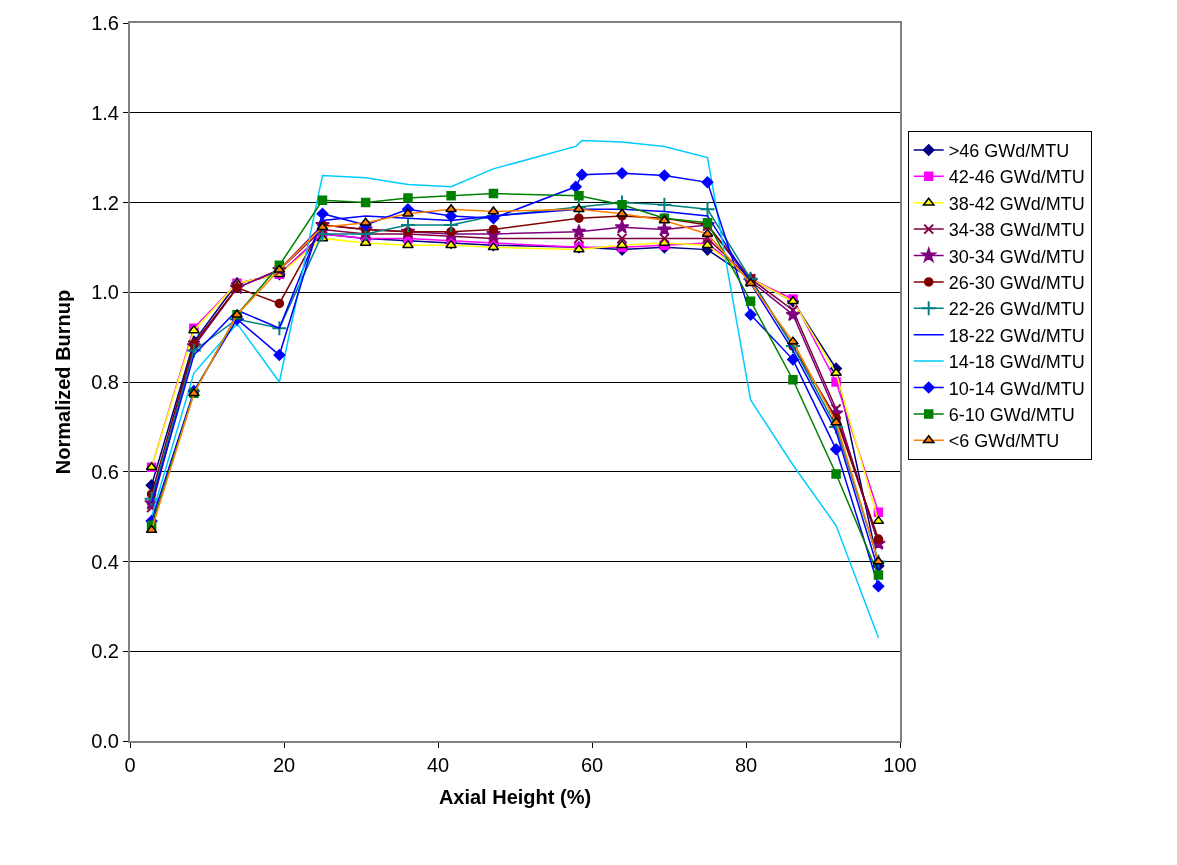 The height and width of the screenshot is (865, 1177). Describe the element at coordinates (105, 651) in the screenshot. I see `y-tick-label: 0.2` at that location.